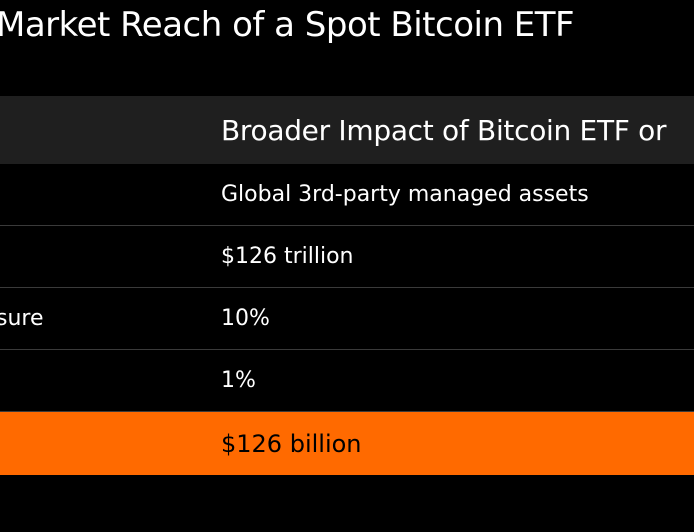  What do you see at coordinates (287, 25) in the screenshot?
I see `page-title: Market Reach of a Spot Bitcoin ETF` at bounding box center [287, 25].